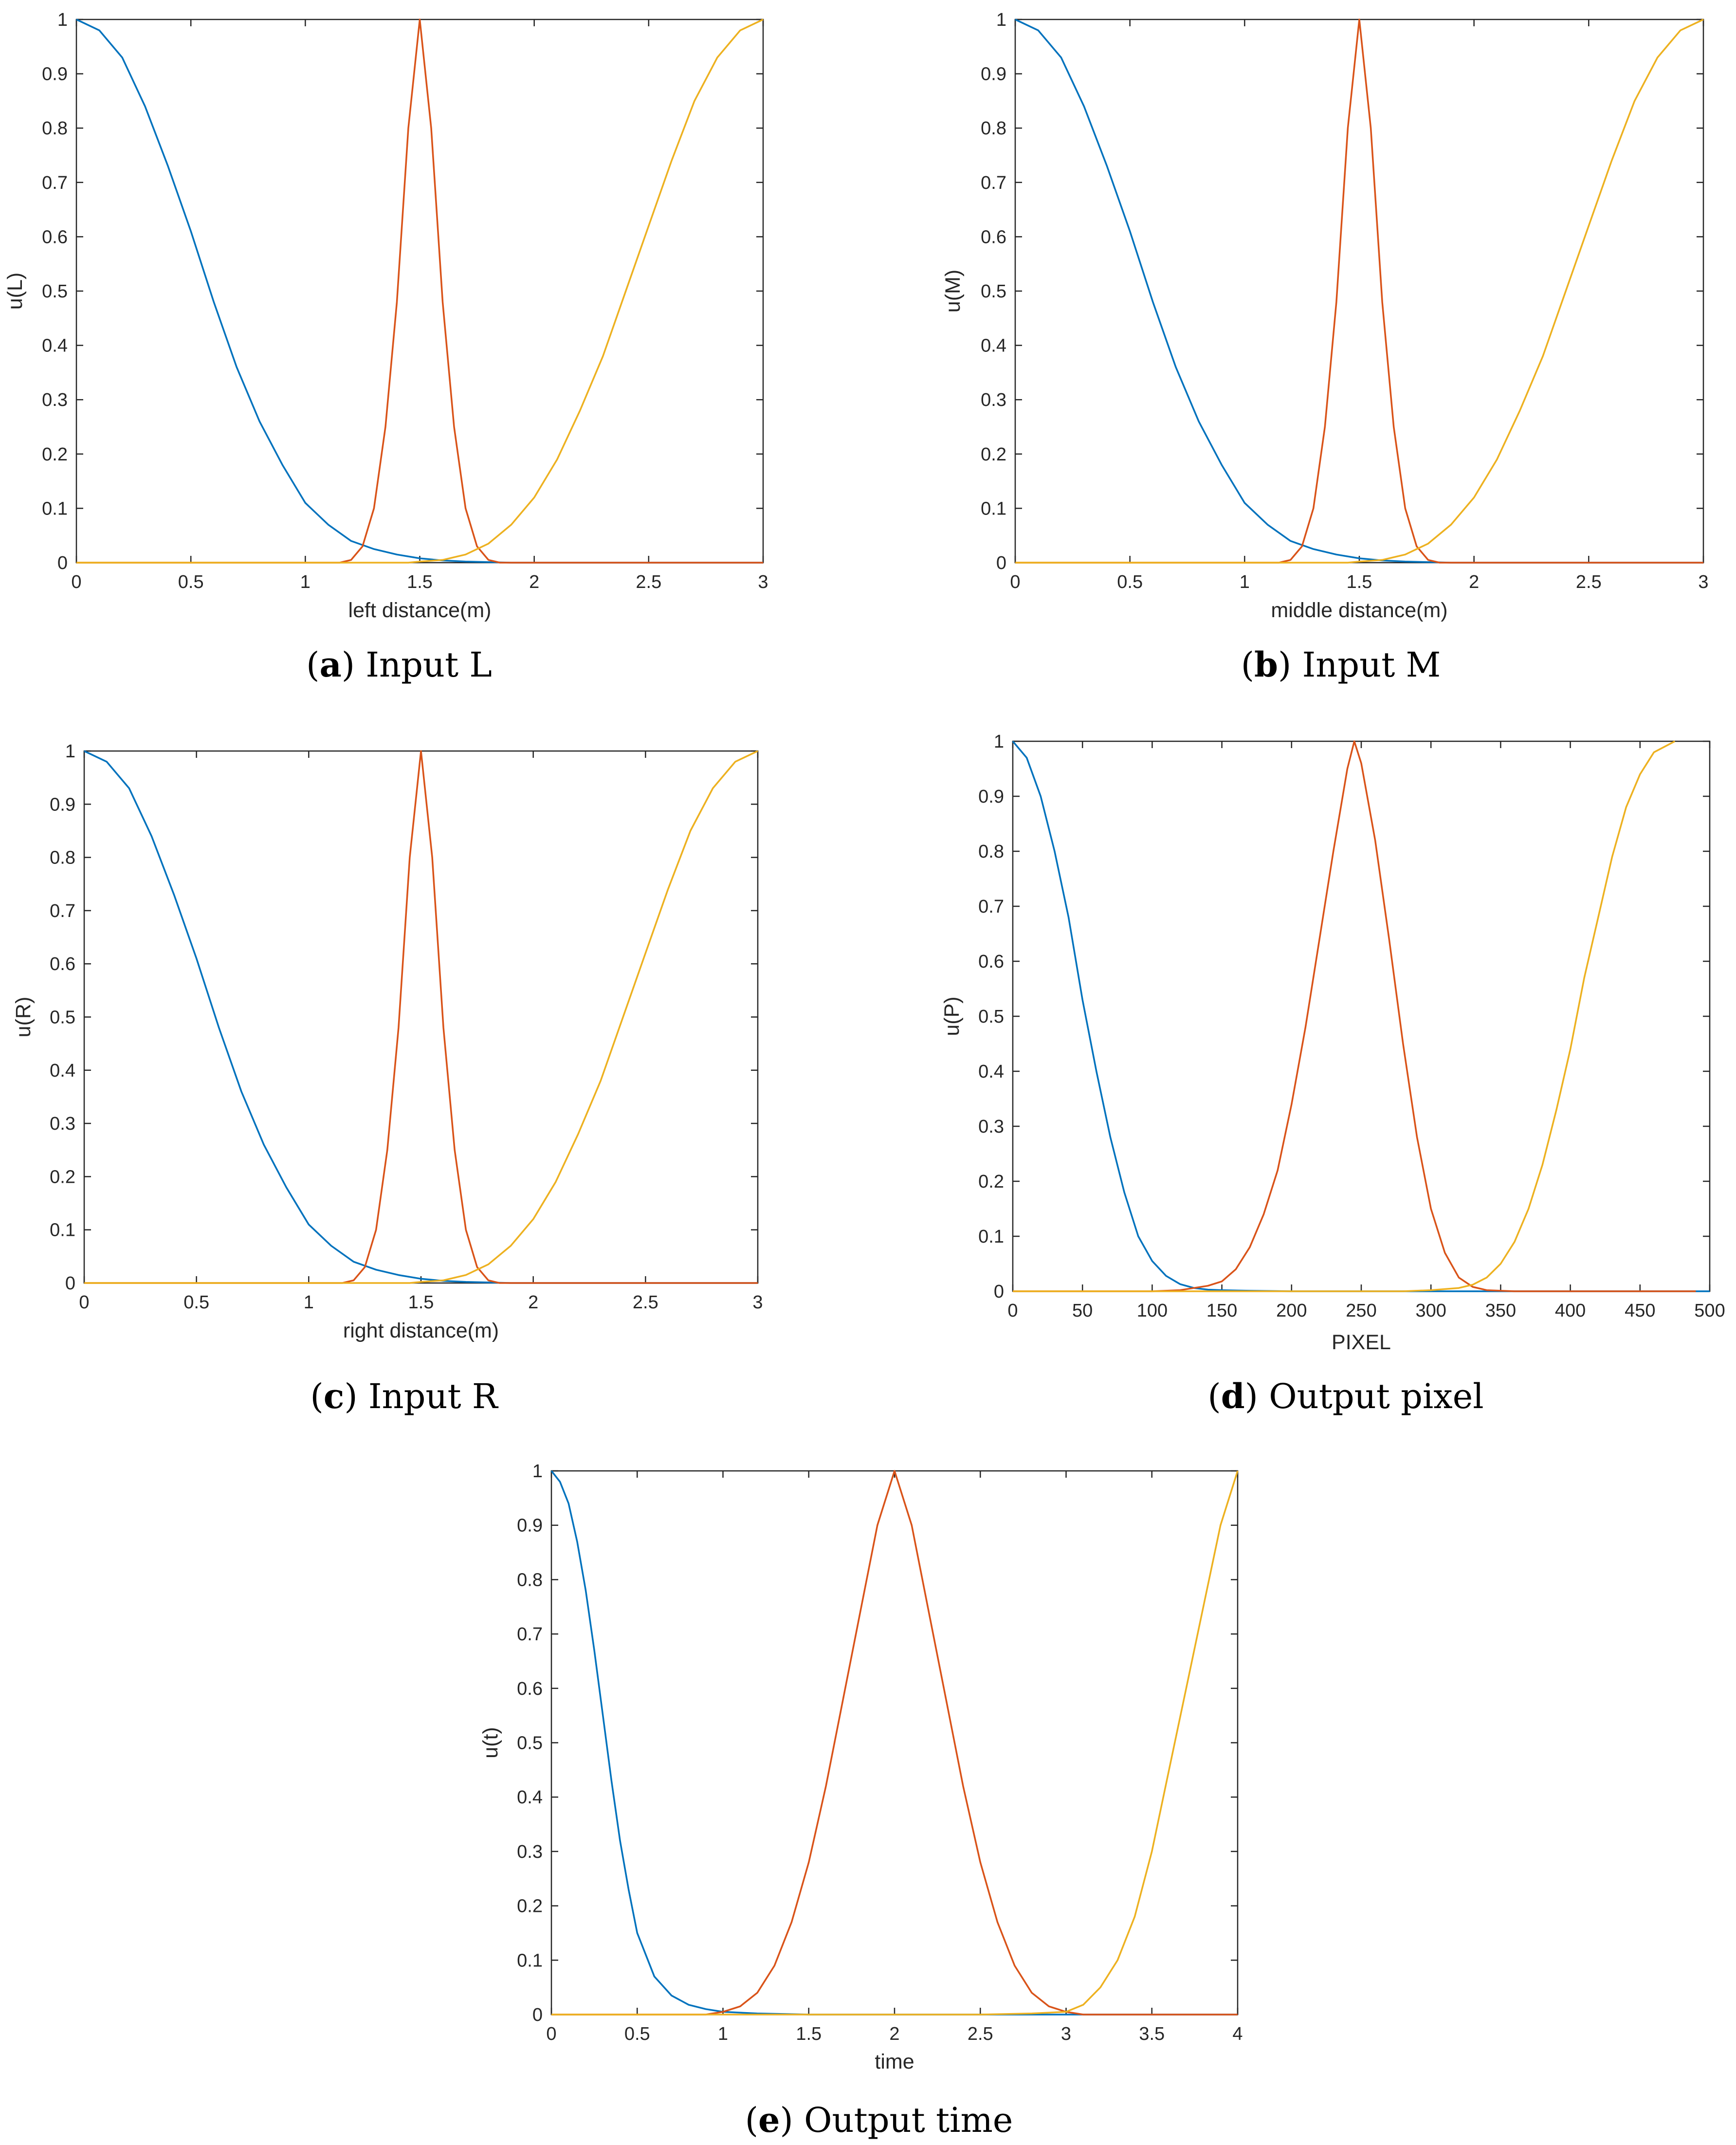 The height and width of the screenshot is (2145, 1736). I want to click on y-axis-label: u(t), so click(491, 1743).